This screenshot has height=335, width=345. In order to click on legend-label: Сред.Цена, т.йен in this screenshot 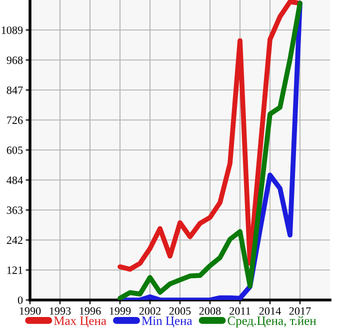, I will do `click(272, 322)`.